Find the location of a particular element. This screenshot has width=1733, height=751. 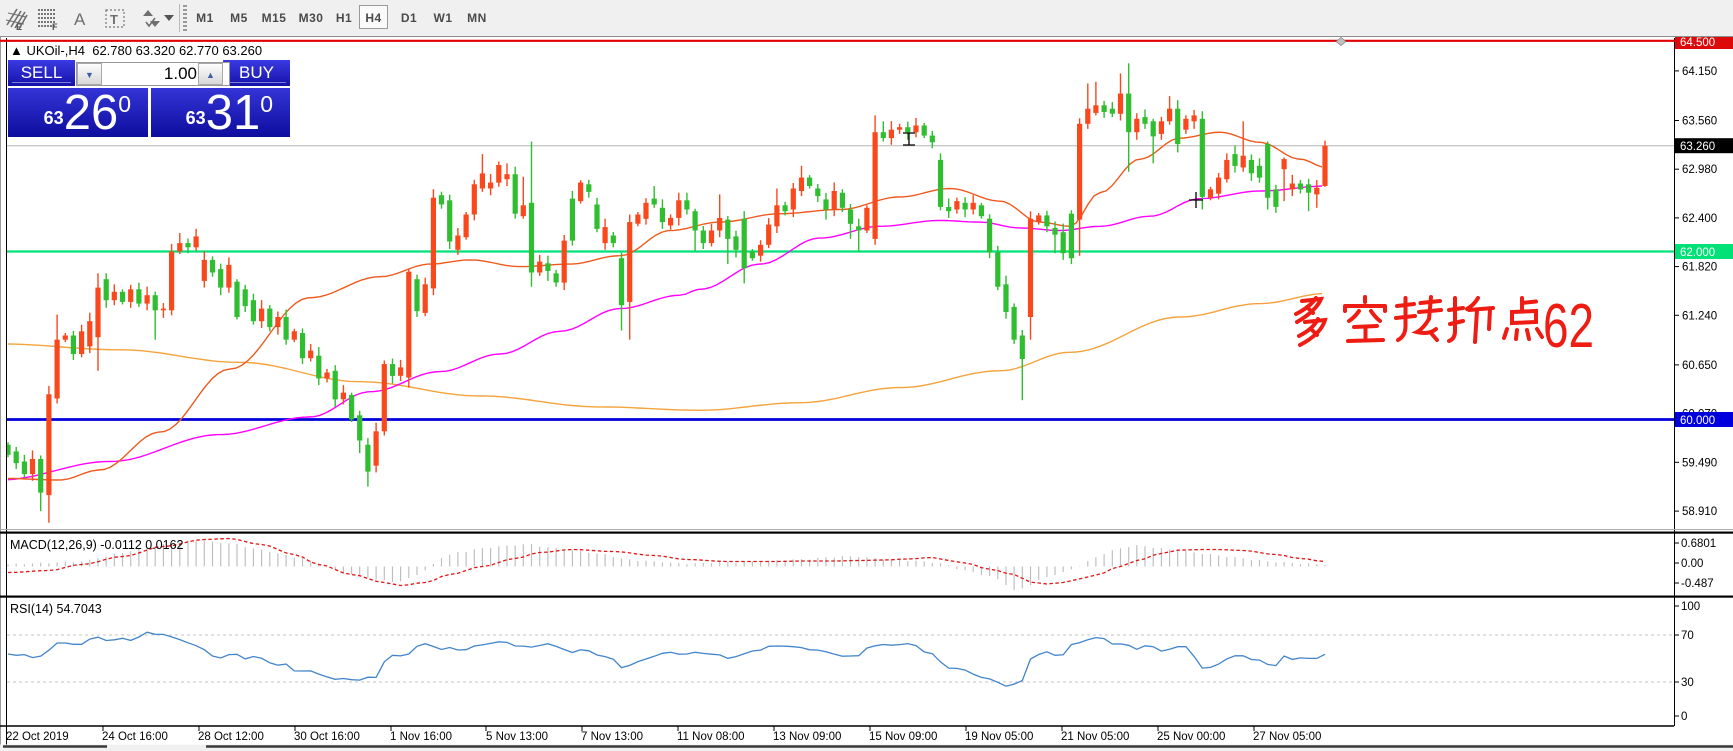

svg-text: 15 Nov 09:00 is located at coordinates (903, 737).